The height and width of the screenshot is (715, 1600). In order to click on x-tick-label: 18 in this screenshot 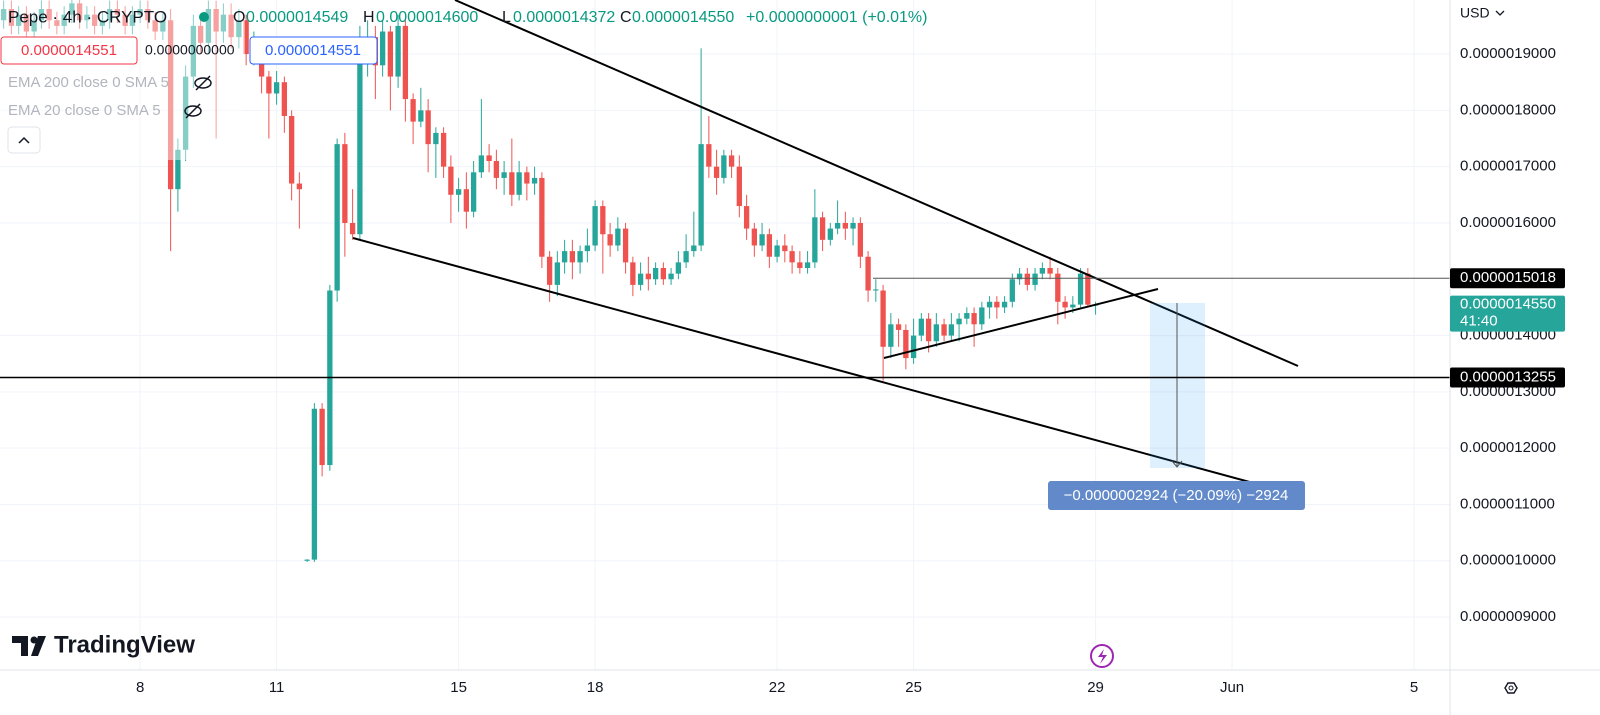, I will do `click(595, 687)`.